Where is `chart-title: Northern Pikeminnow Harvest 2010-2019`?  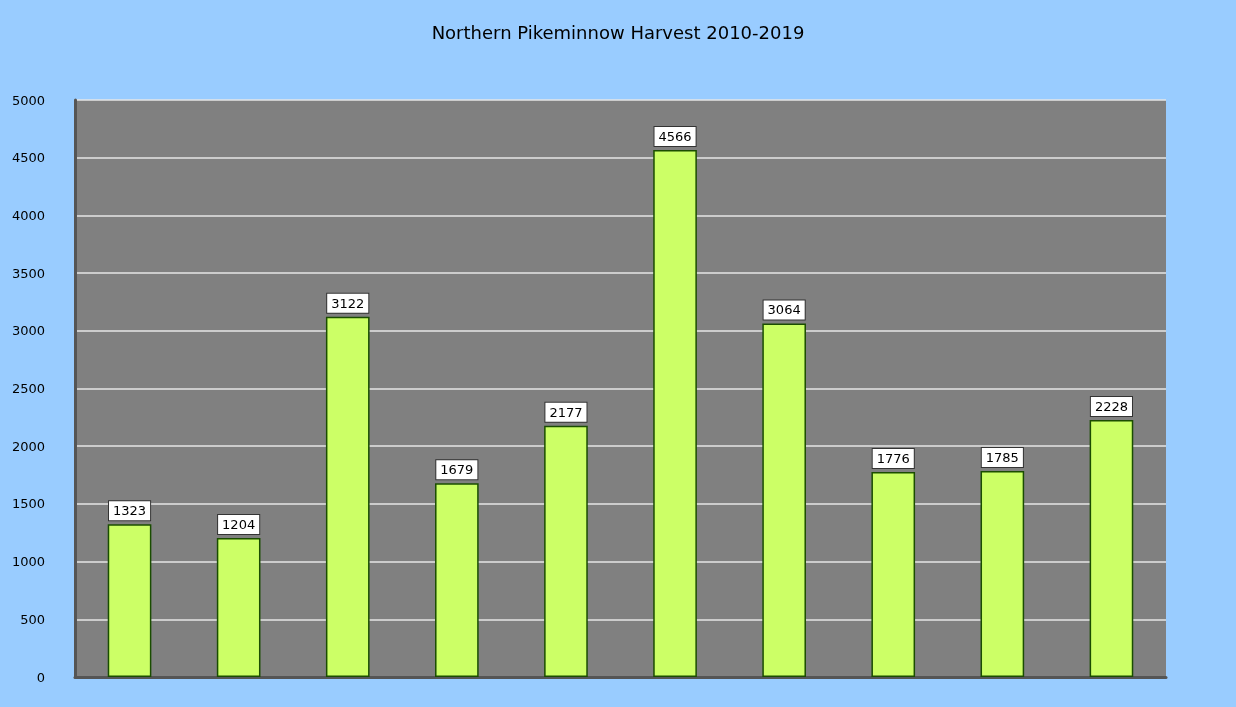 chart-title: Northern Pikeminnow Harvest 2010-2019 is located at coordinates (618, 32).